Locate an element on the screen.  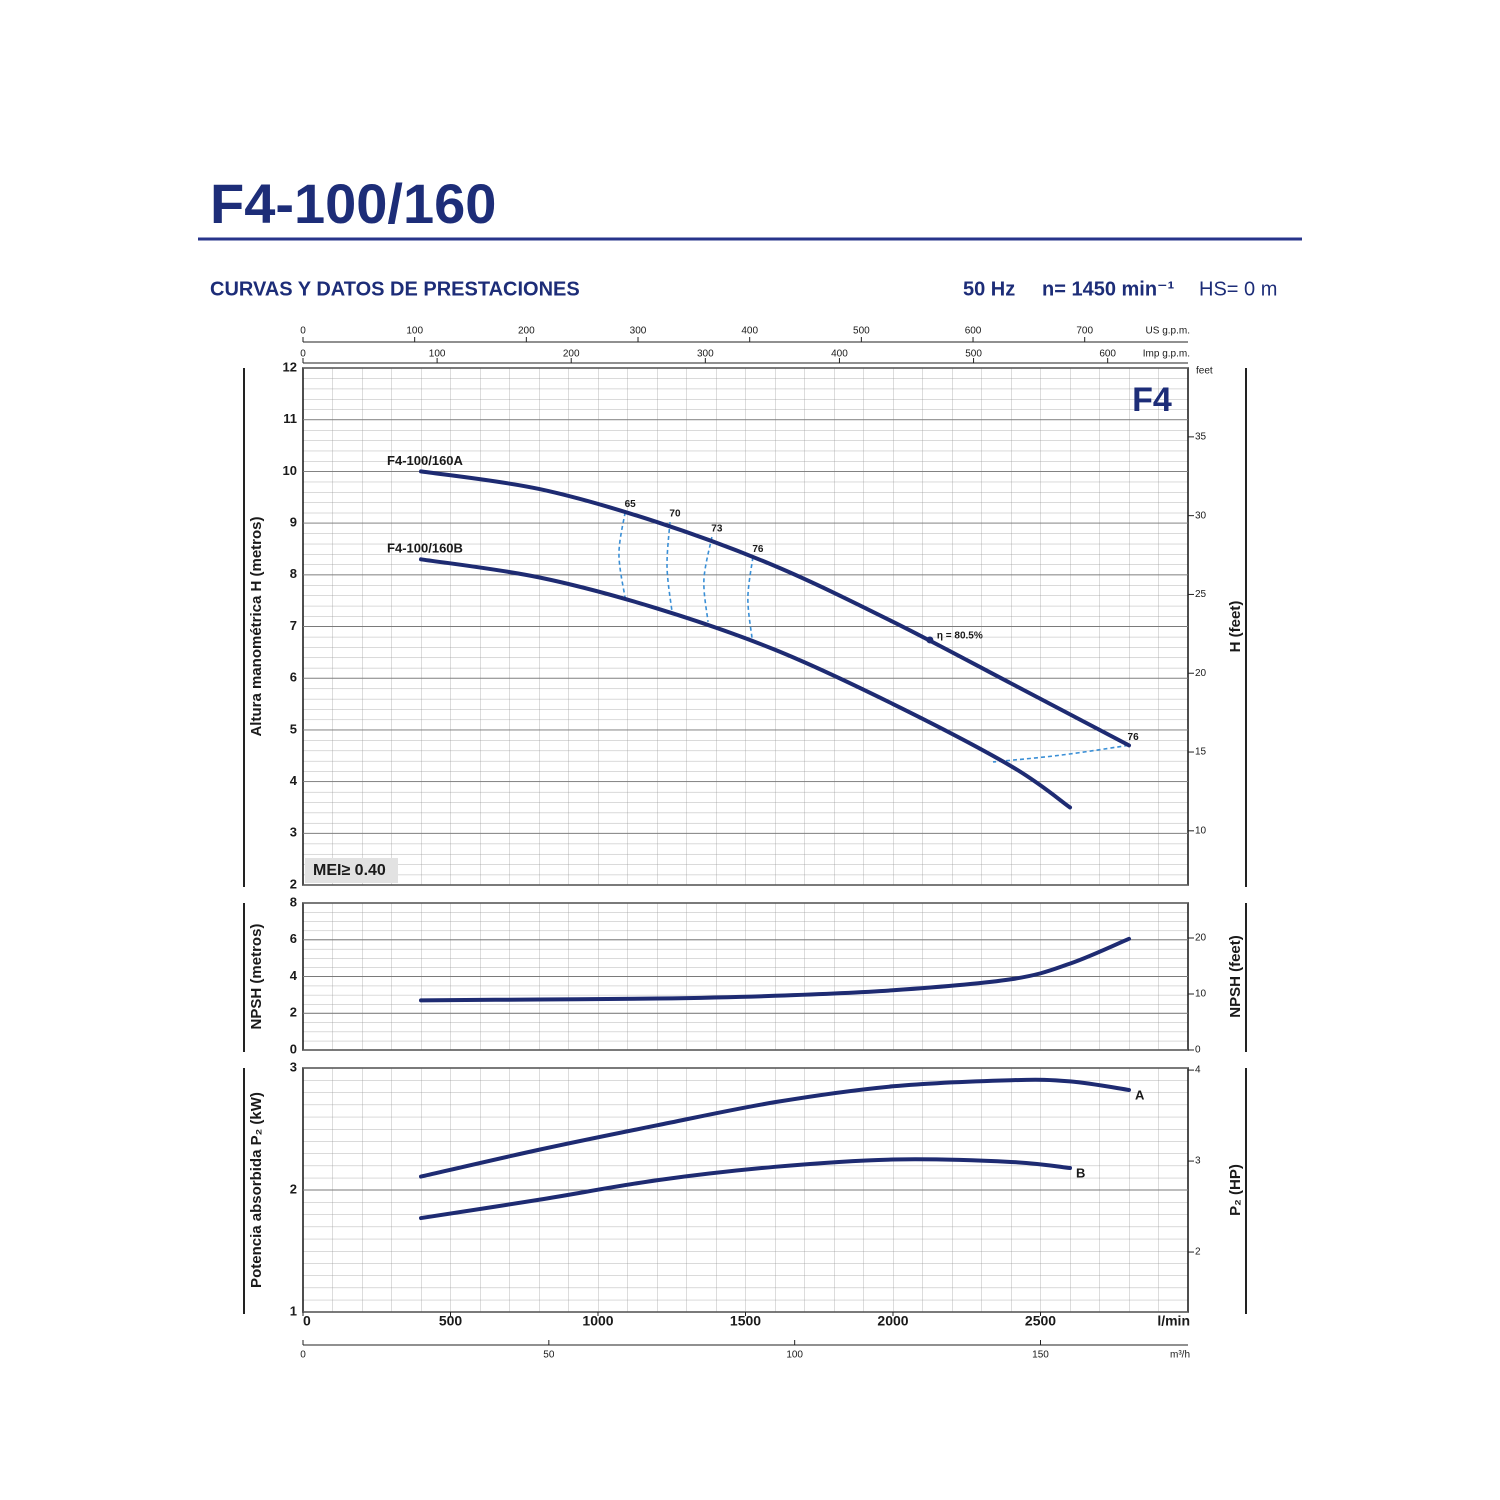
mei-box is located at coordinates (351, 870).